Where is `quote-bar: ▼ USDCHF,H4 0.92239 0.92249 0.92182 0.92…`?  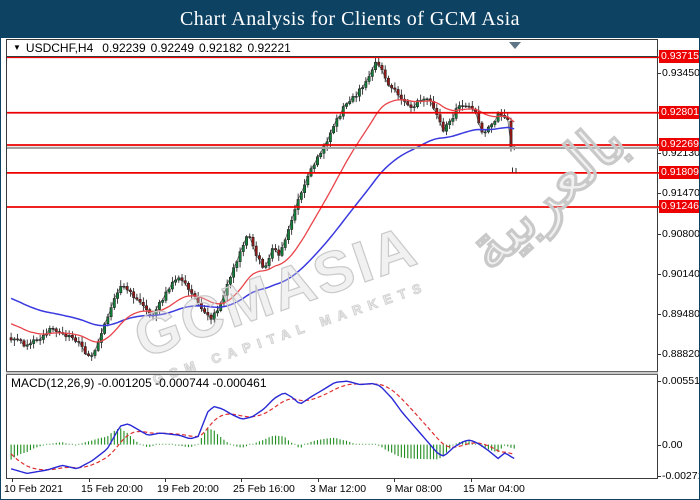
quote-bar: ▼ USDCHF,H4 0.92239 0.92249 0.92182 0.92… is located at coordinates (332, 48).